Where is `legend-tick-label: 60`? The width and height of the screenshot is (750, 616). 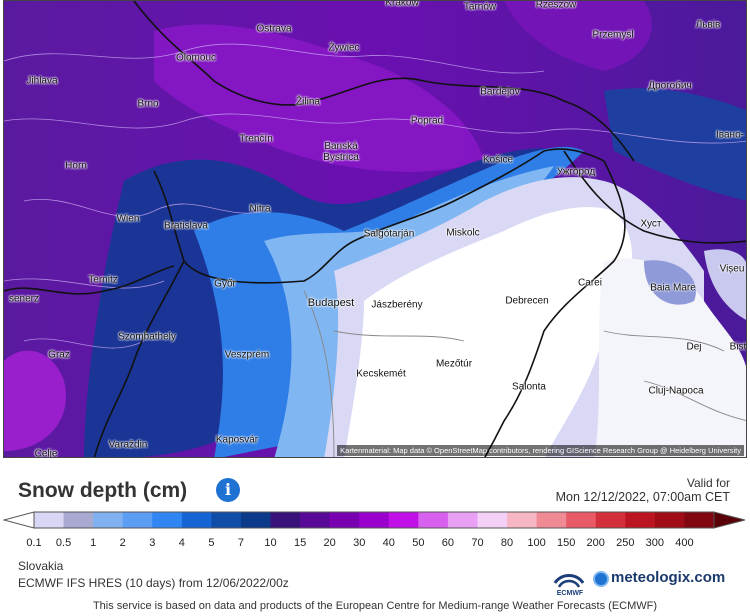
legend-tick-label: 60 is located at coordinates (448, 543).